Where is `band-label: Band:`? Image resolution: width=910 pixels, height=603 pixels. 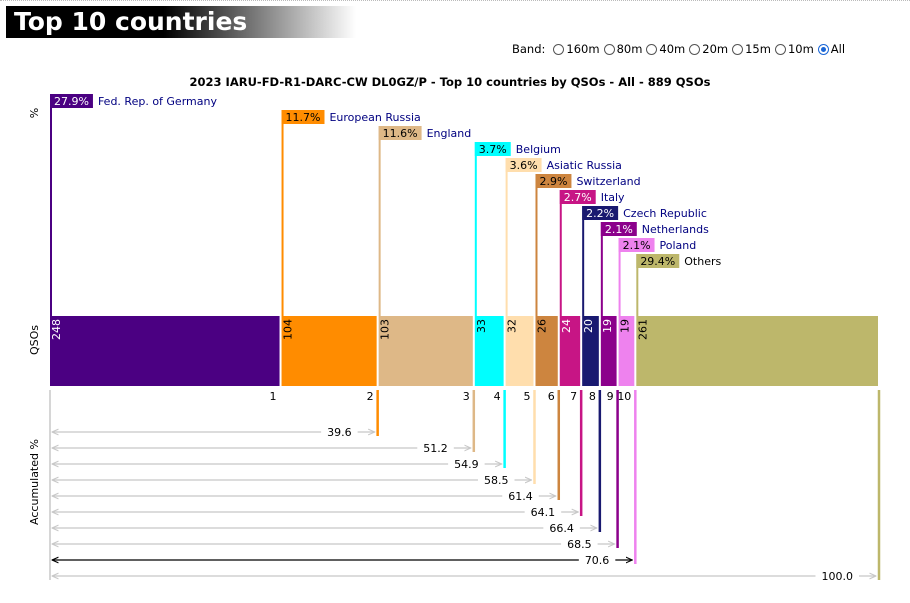
band-label: Band: is located at coordinates (529, 49).